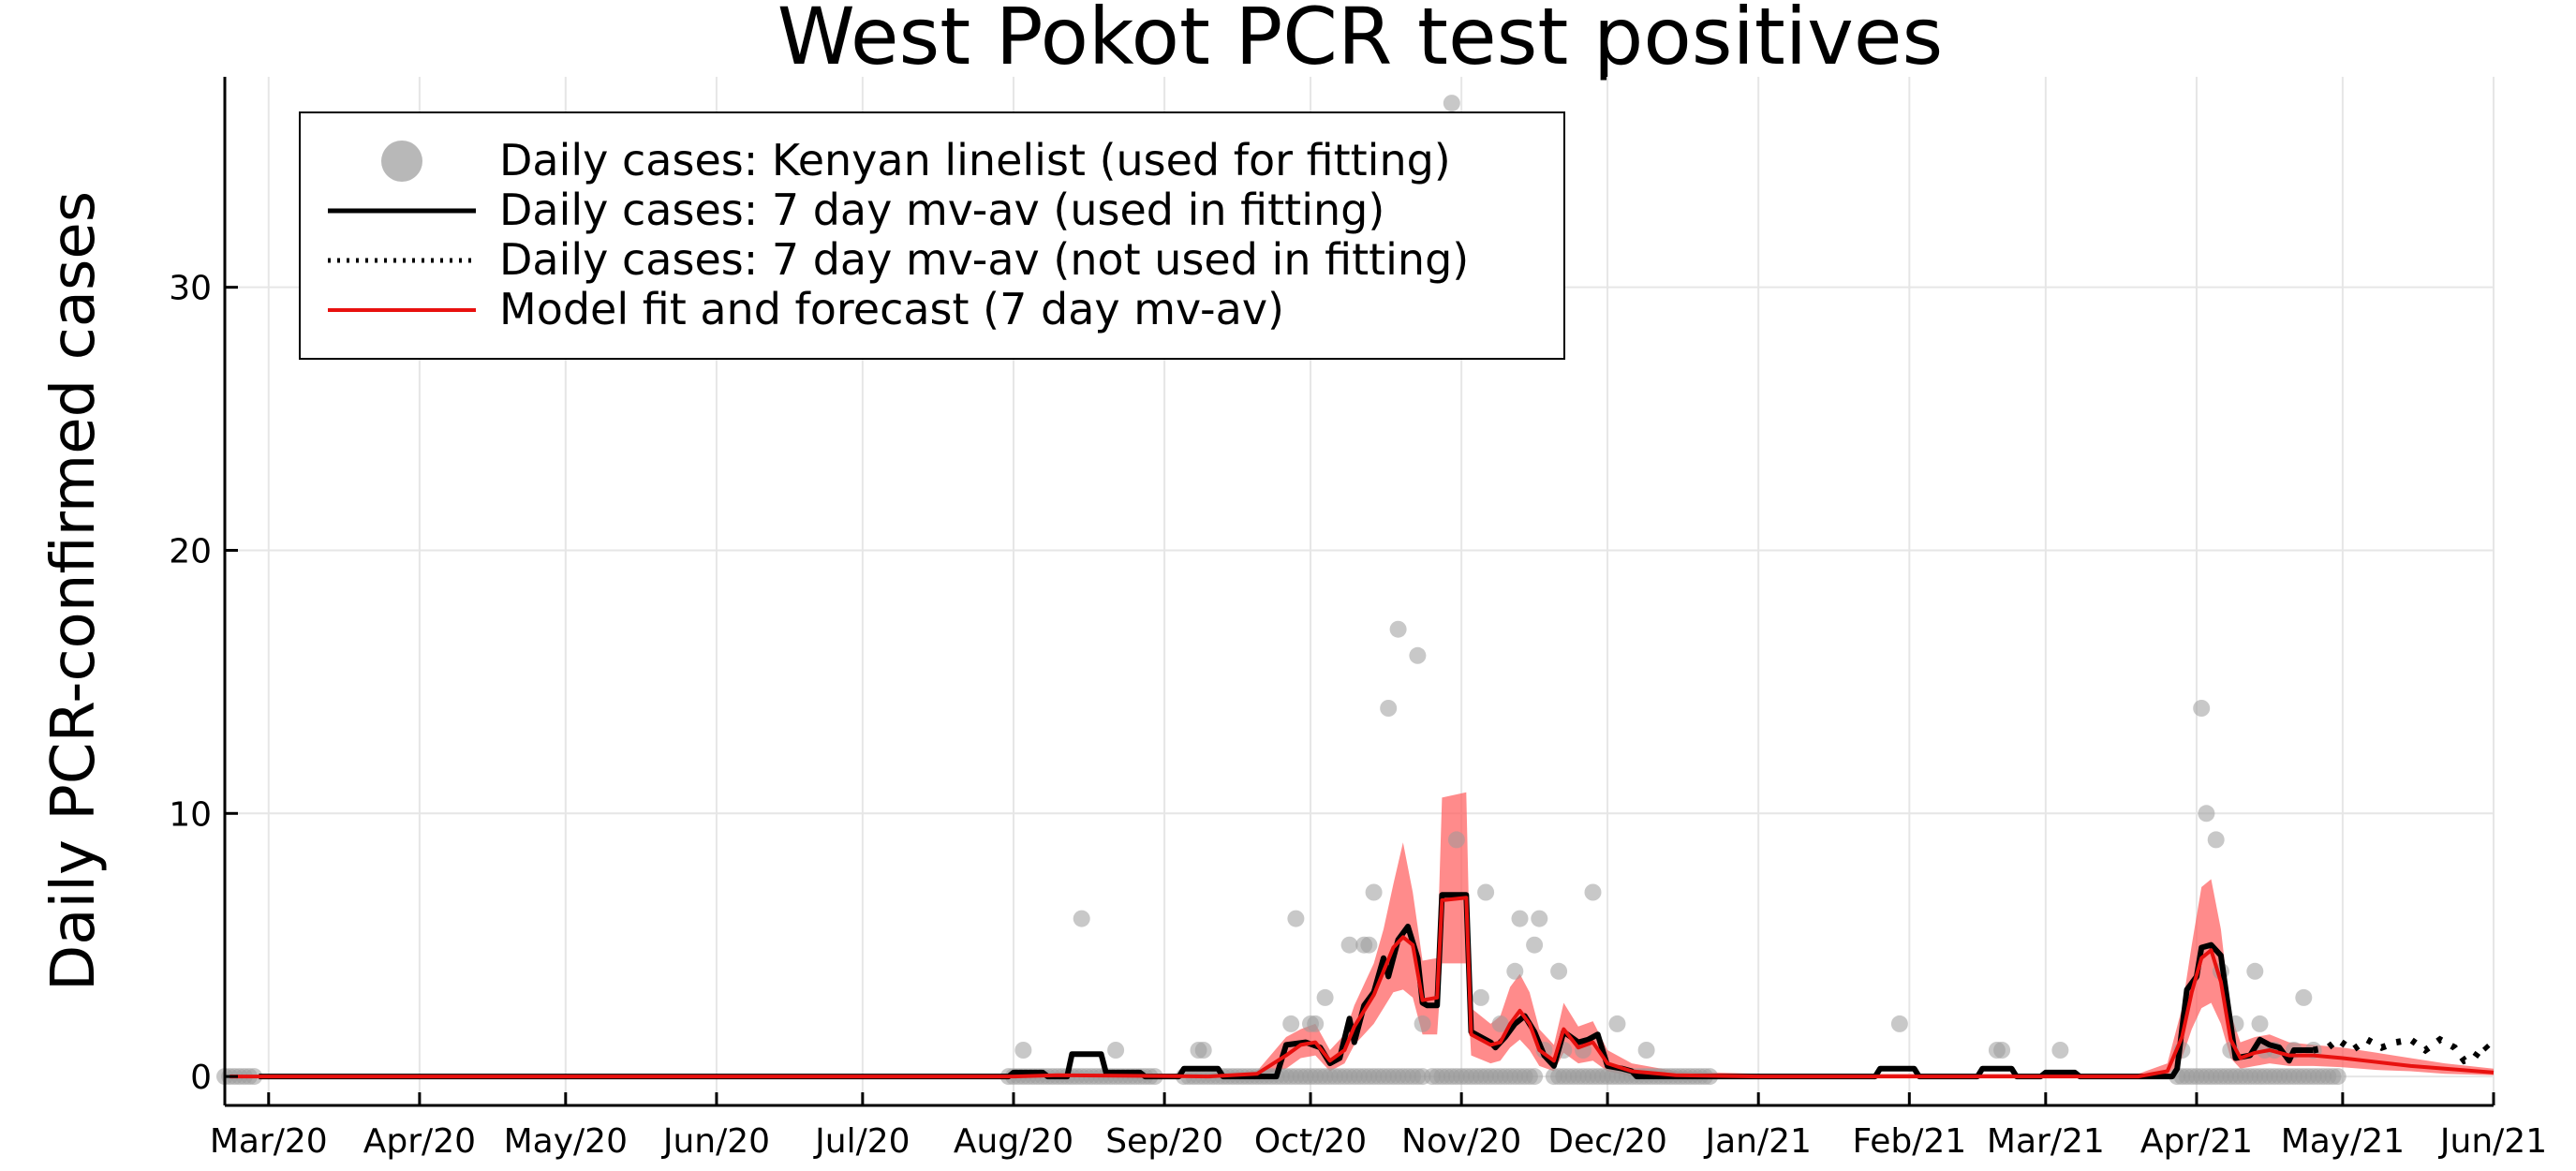 Image resolution: width=2576 pixels, height=1171 pixels. Describe the element at coordinates (1286, 986) in the screenshot. I see `mvav-used-line` at that location.